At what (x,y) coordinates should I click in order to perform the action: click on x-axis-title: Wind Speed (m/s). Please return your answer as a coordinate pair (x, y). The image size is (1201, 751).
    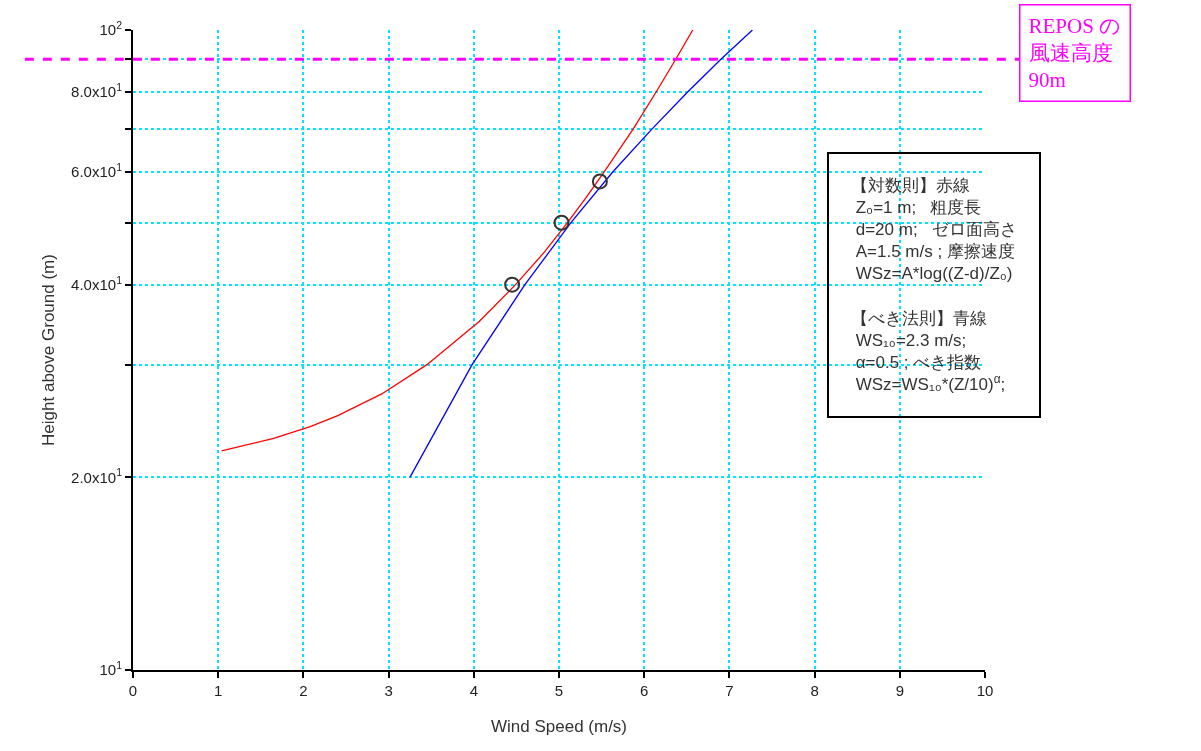
    Looking at the image, I should click on (559, 726).